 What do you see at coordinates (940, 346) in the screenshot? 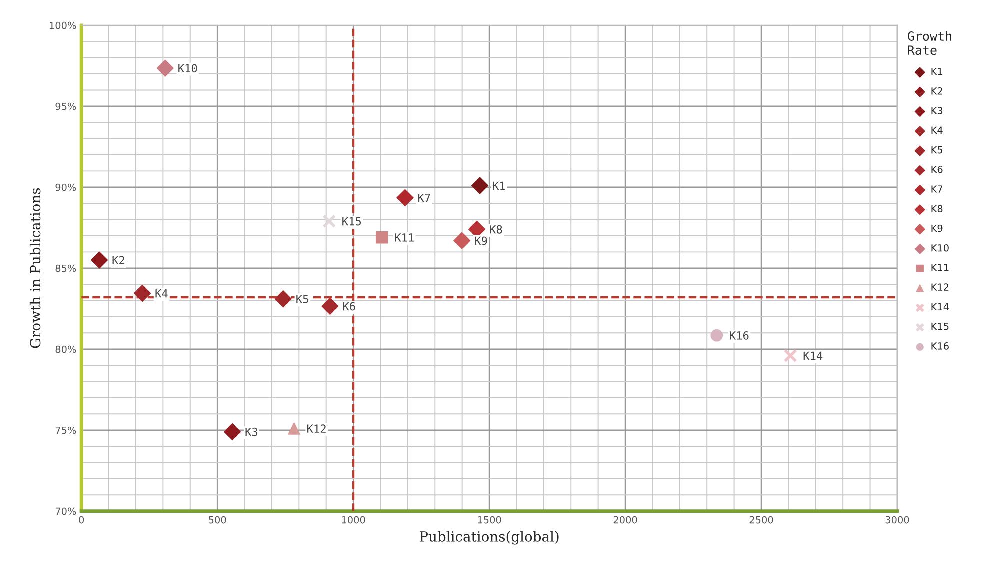
I see `legend-label: K16` at bounding box center [940, 346].